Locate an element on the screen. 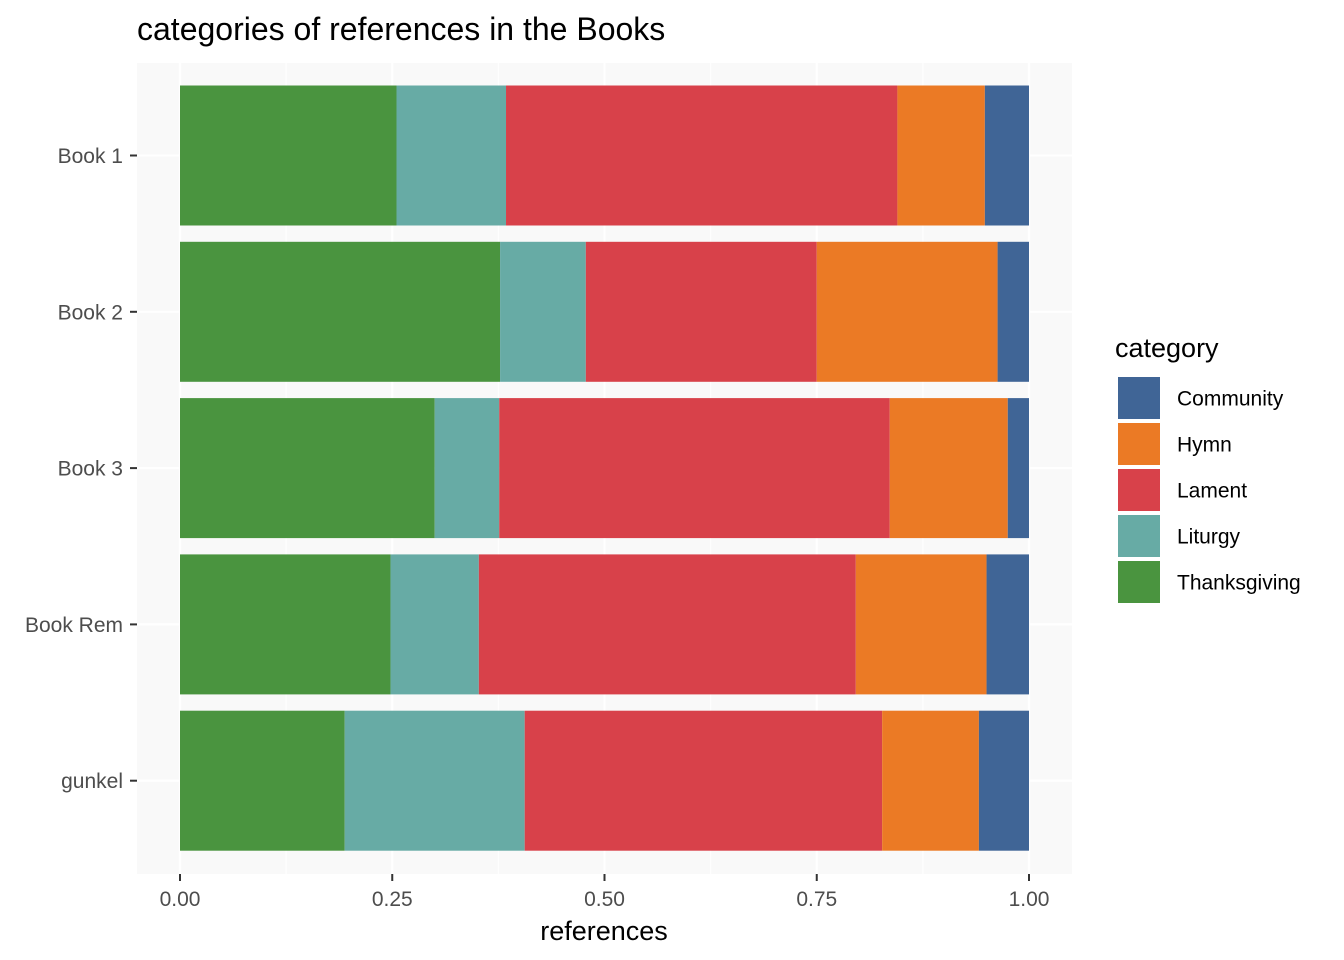 The width and height of the screenshot is (1344, 960). legend-key-liturgy is located at coordinates (1139, 536).